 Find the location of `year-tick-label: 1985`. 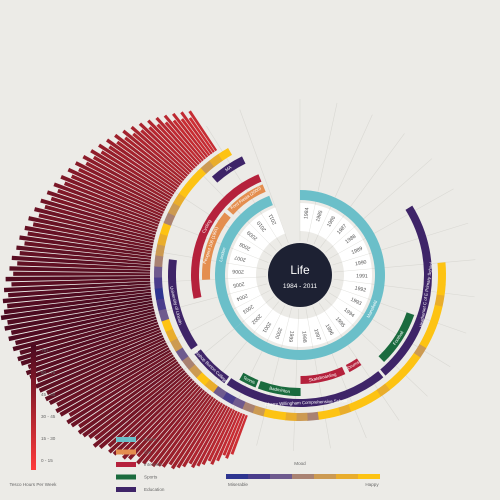

year-tick-label: 1985 is located at coordinates (319, 216).